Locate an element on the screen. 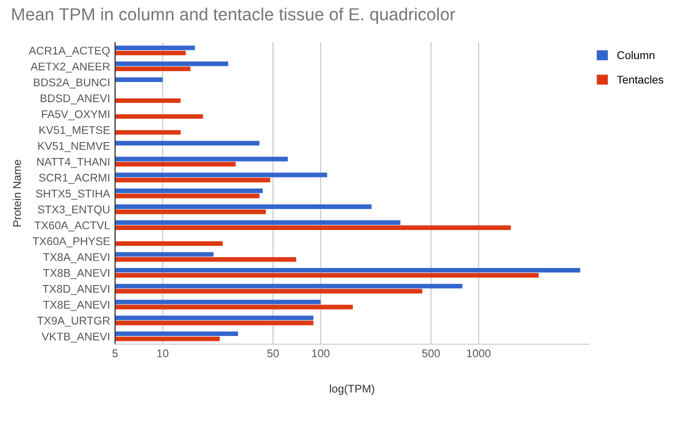 The width and height of the screenshot is (677, 425). chart-title: Mean TPM in column and tentacle tissue of E. quadricolor is located at coordinates (234, 16).